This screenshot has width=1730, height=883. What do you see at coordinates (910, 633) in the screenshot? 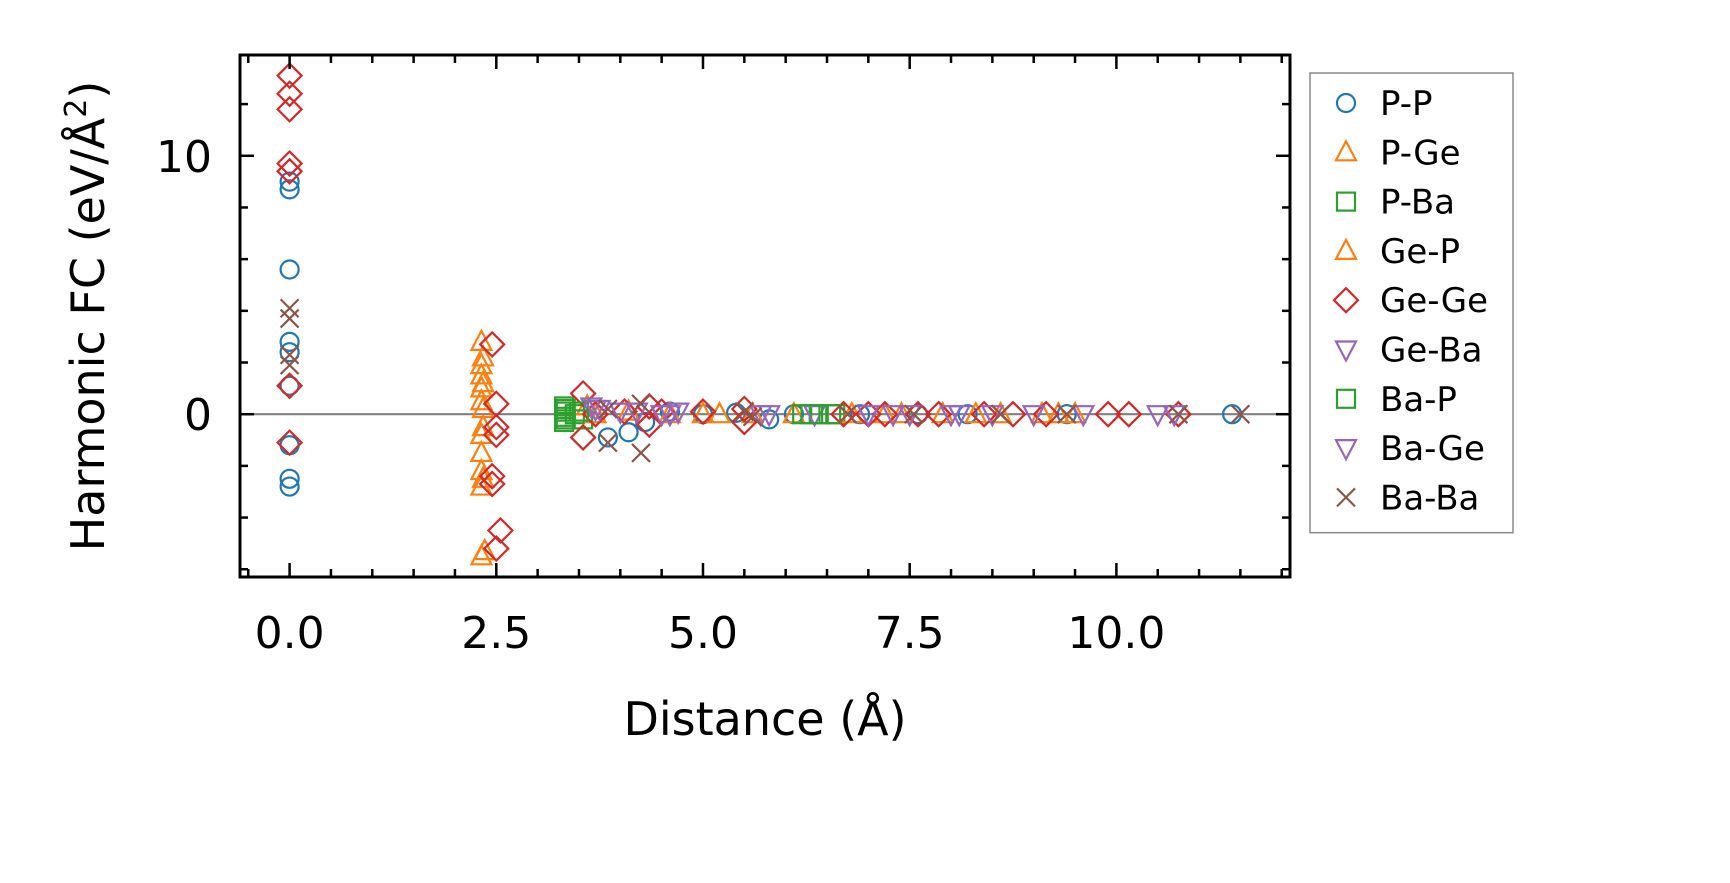
I see `x-tick-label: 7.5` at bounding box center [910, 633].